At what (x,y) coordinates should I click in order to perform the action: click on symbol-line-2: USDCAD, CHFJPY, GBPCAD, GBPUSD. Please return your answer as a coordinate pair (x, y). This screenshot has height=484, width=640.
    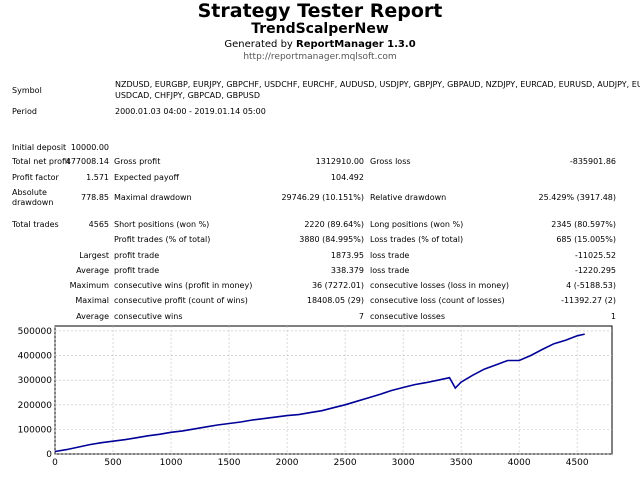
    Looking at the image, I should click on (188, 95).